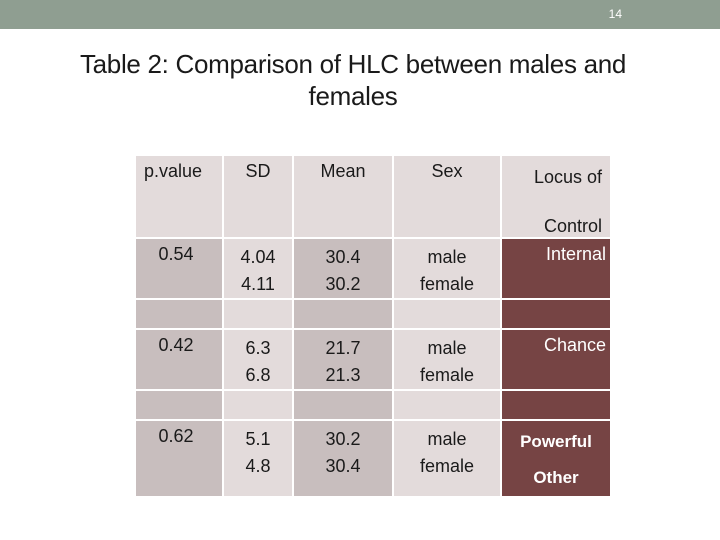  Describe the element at coordinates (179, 196) in the screenshot. I see `header-pvalue: p.value` at that location.